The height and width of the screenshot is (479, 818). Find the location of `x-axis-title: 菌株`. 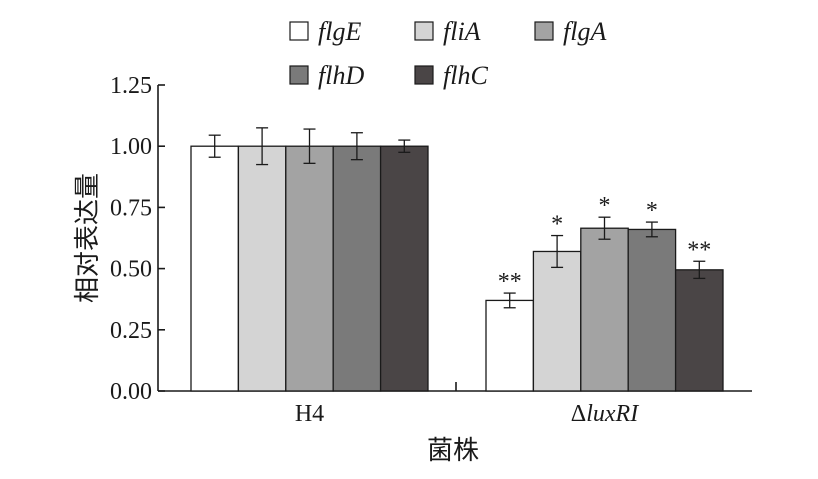

x-axis-title: 菌株 is located at coordinates (453, 450).